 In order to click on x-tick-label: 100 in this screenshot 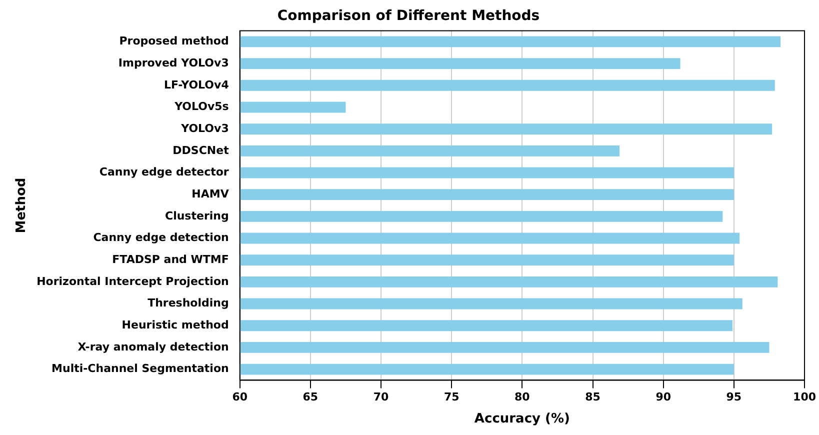, I will do `click(804, 397)`.